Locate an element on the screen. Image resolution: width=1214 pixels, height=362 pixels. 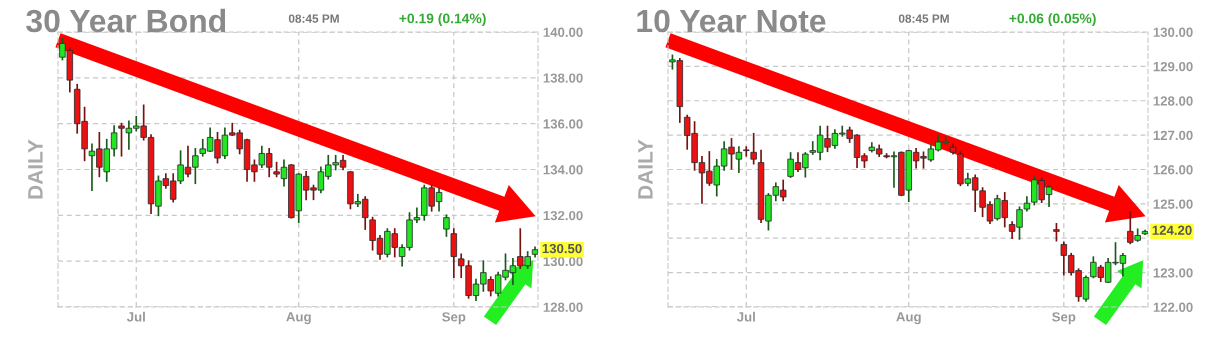
y-tick-label: 140.00 is located at coordinates (563, 32).